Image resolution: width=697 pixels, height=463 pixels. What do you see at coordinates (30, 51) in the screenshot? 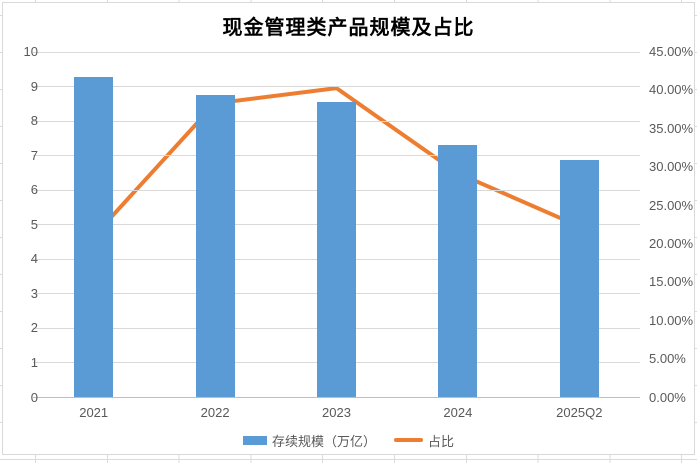
I see `left-axis-tick-label: 10` at bounding box center [30, 51].